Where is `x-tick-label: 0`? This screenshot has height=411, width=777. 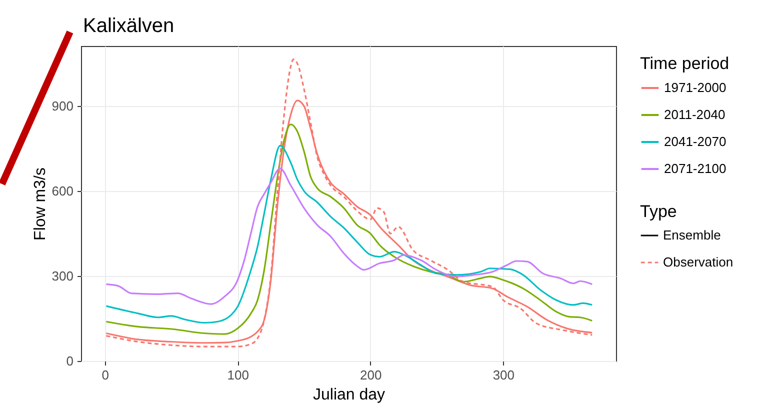
x-tick-label: 0 is located at coordinates (106, 375).